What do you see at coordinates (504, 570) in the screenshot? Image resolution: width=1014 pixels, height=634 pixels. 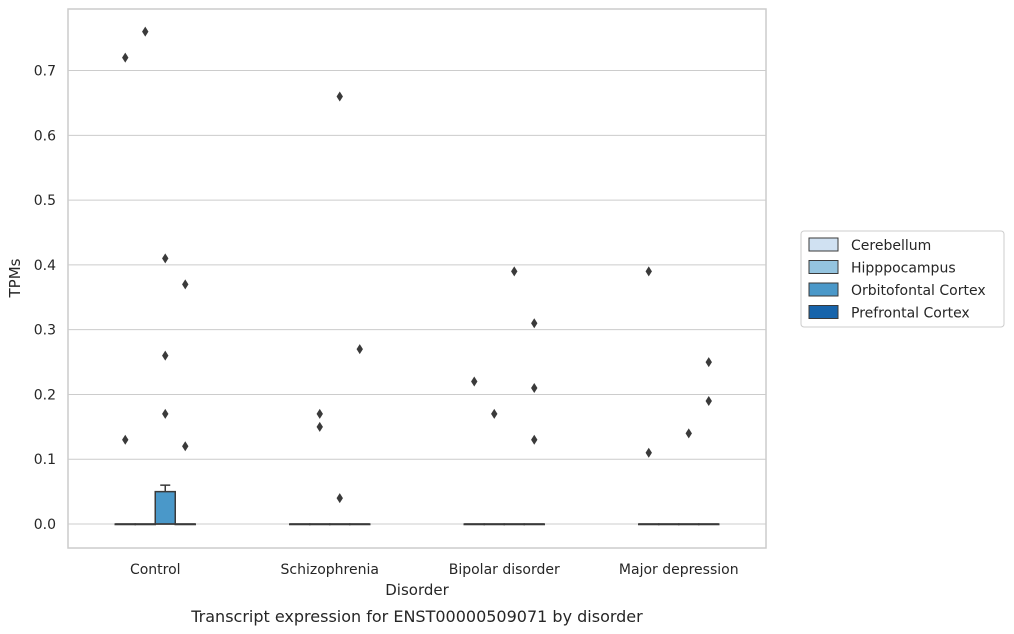 I see `x-tick-label: Bipolar disorder` at bounding box center [504, 570].